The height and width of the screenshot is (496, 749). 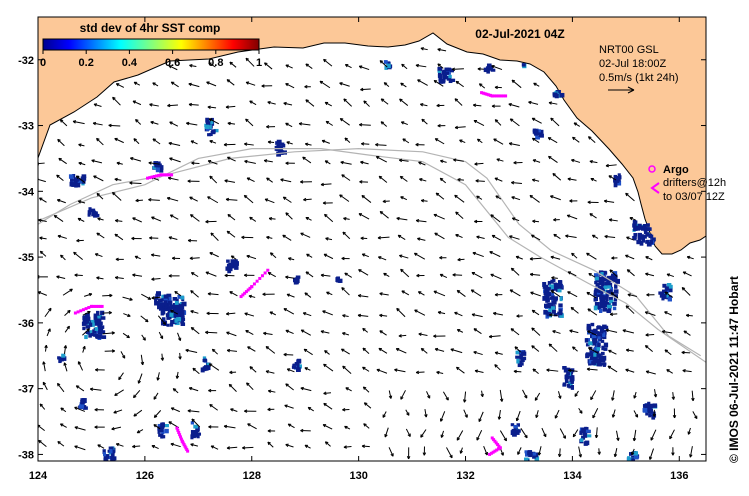 I want to click on argo-legend-marker, so click(x=652, y=169).